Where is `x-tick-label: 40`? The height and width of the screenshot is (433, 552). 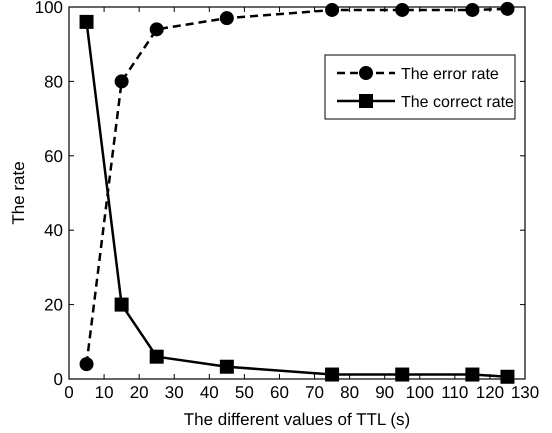 x-tick-label: 40 is located at coordinates (209, 392).